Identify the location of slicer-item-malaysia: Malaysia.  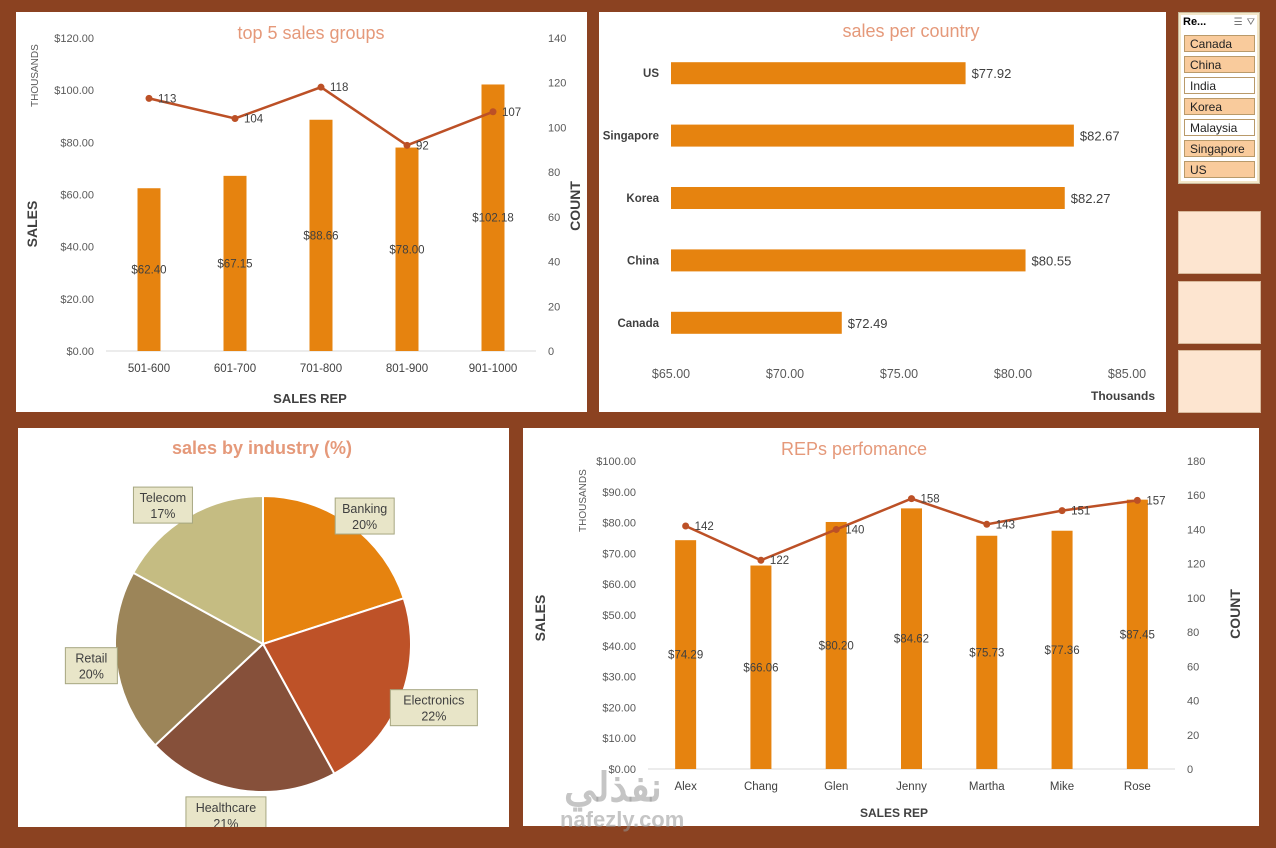
(1219, 127).